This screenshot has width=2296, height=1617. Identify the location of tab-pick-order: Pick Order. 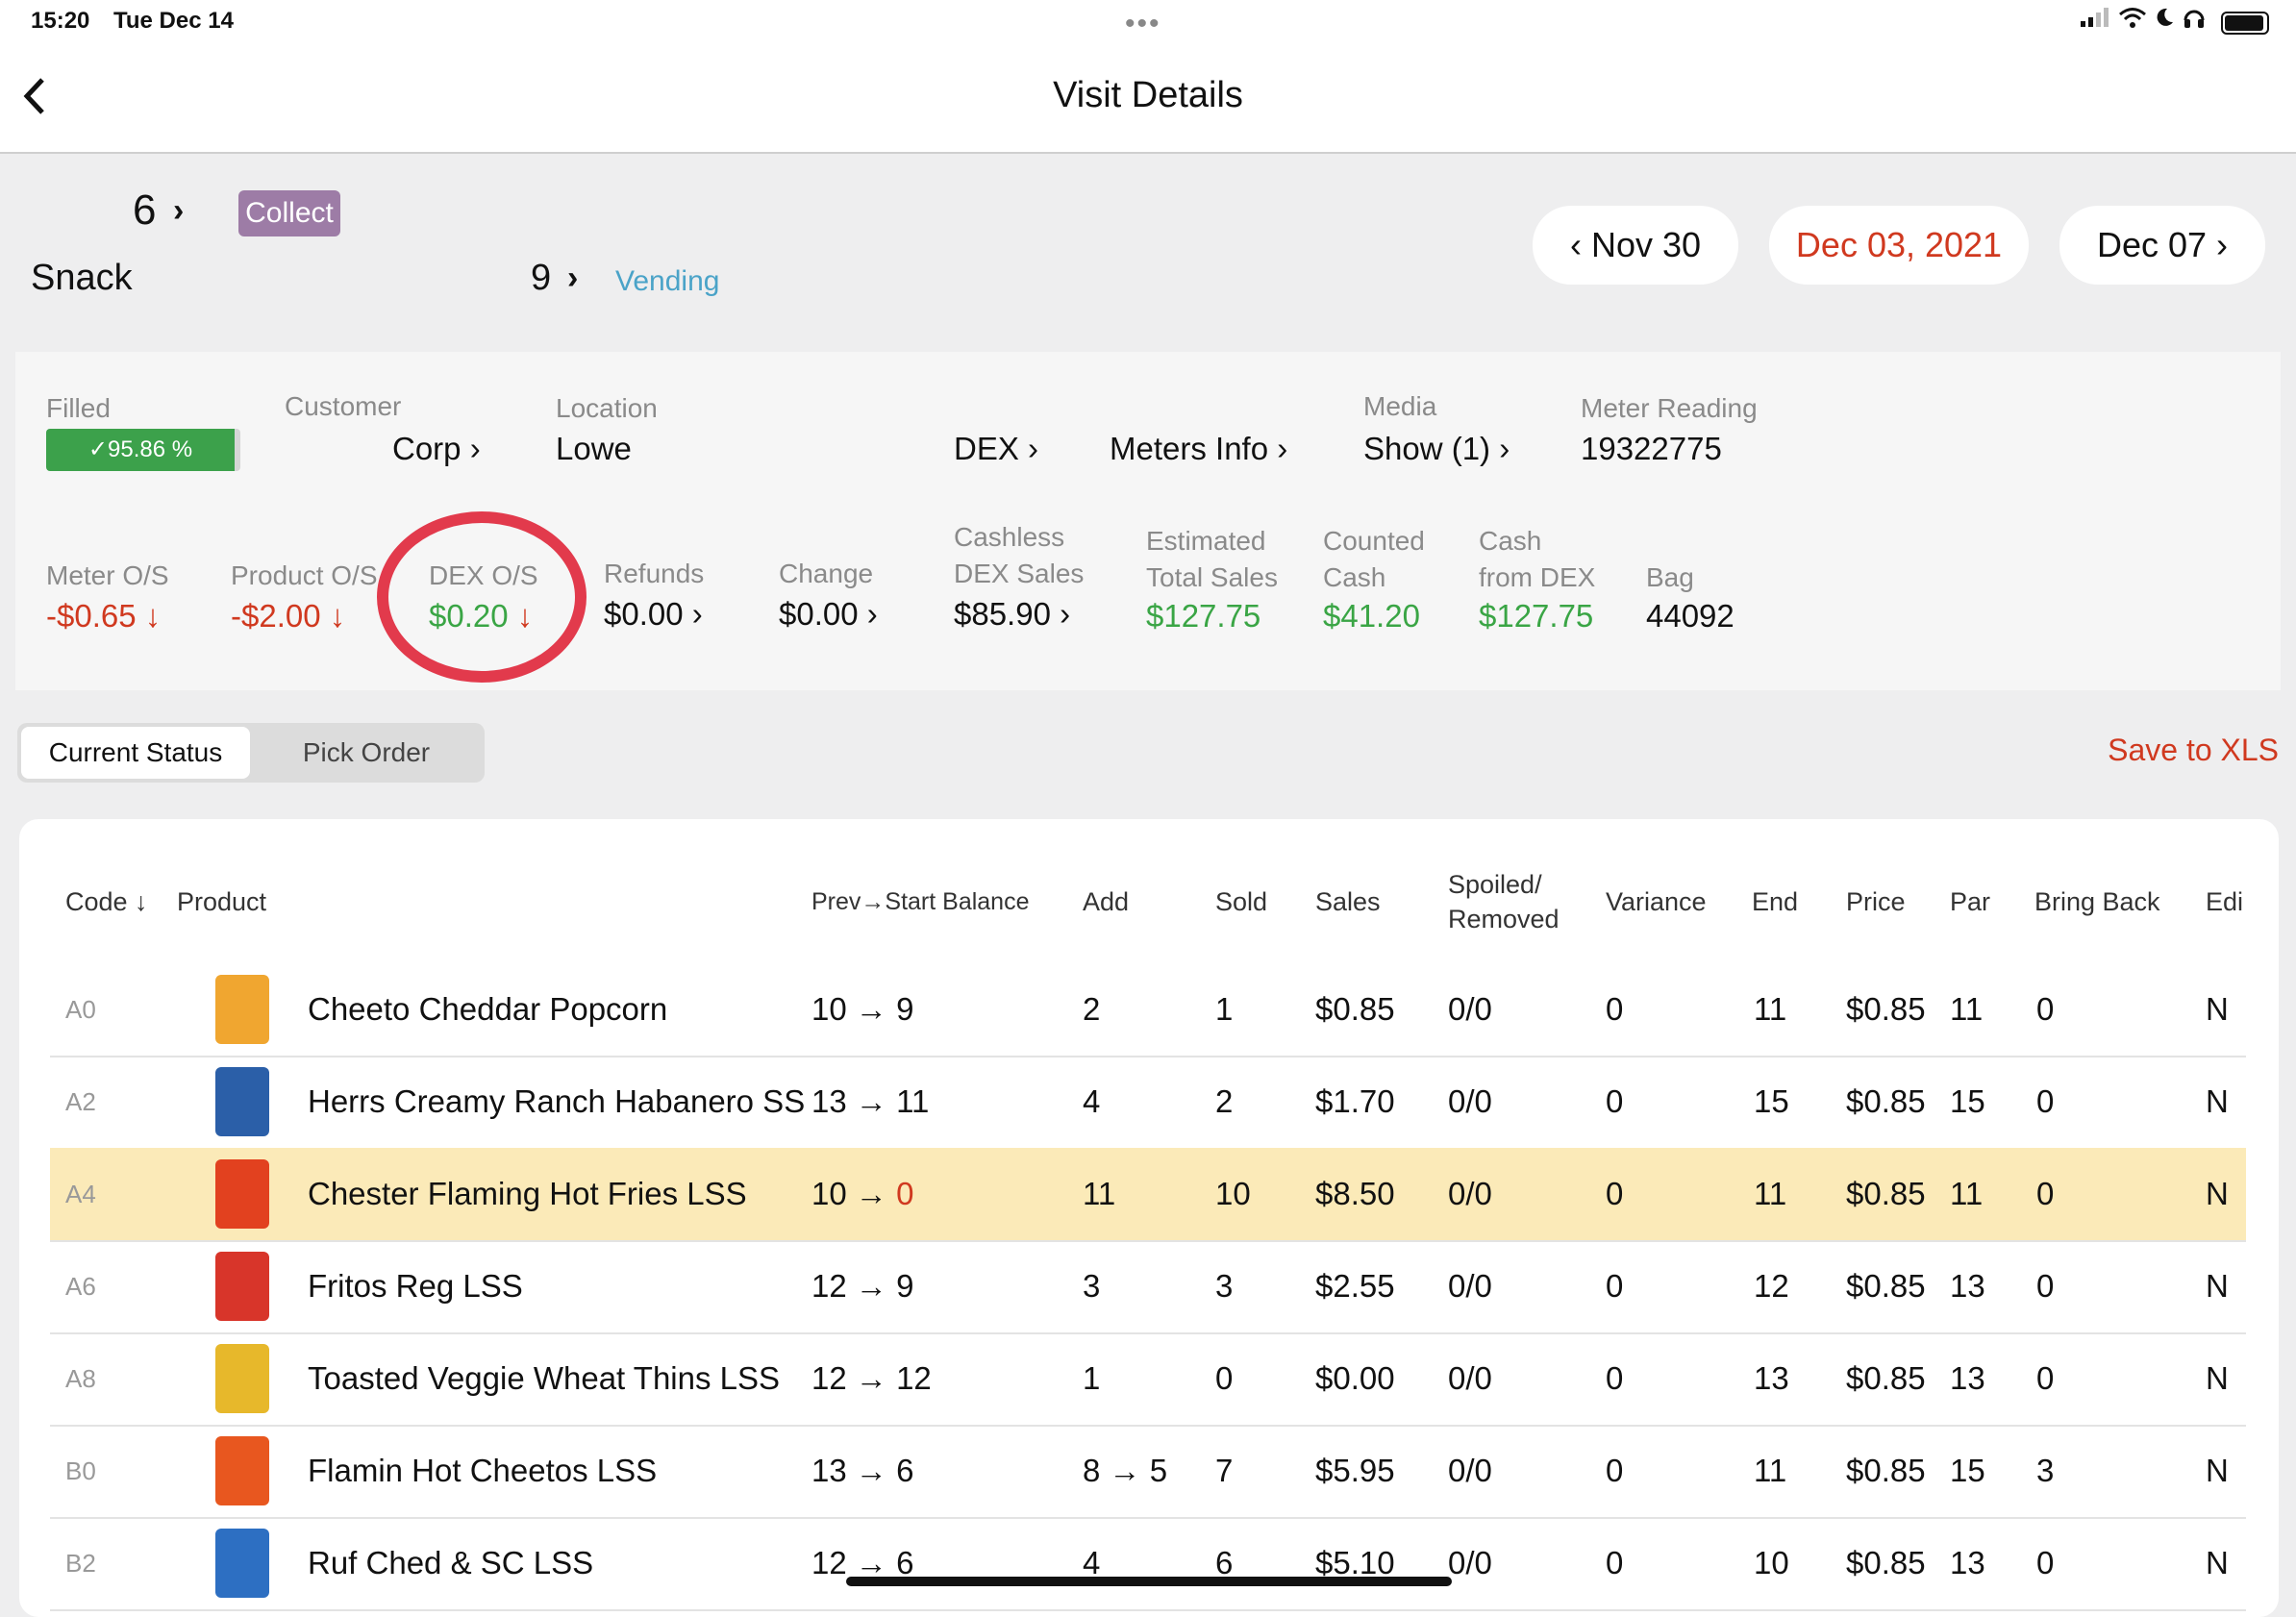
(366, 752).